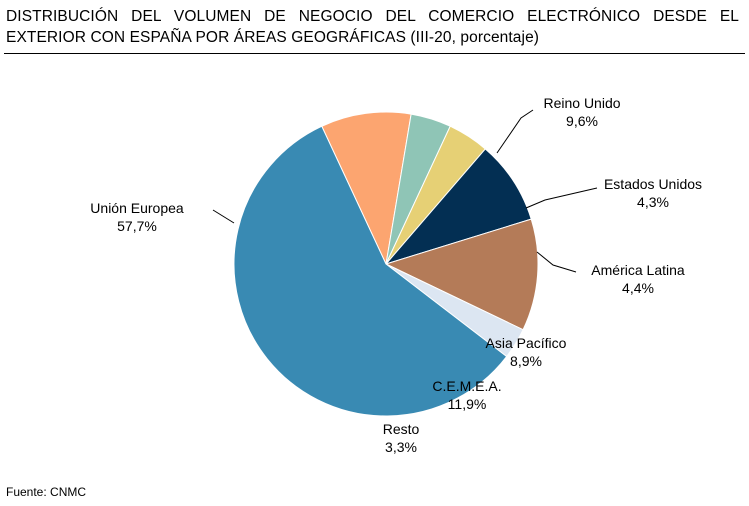  I want to click on title-divider, so click(374, 53).